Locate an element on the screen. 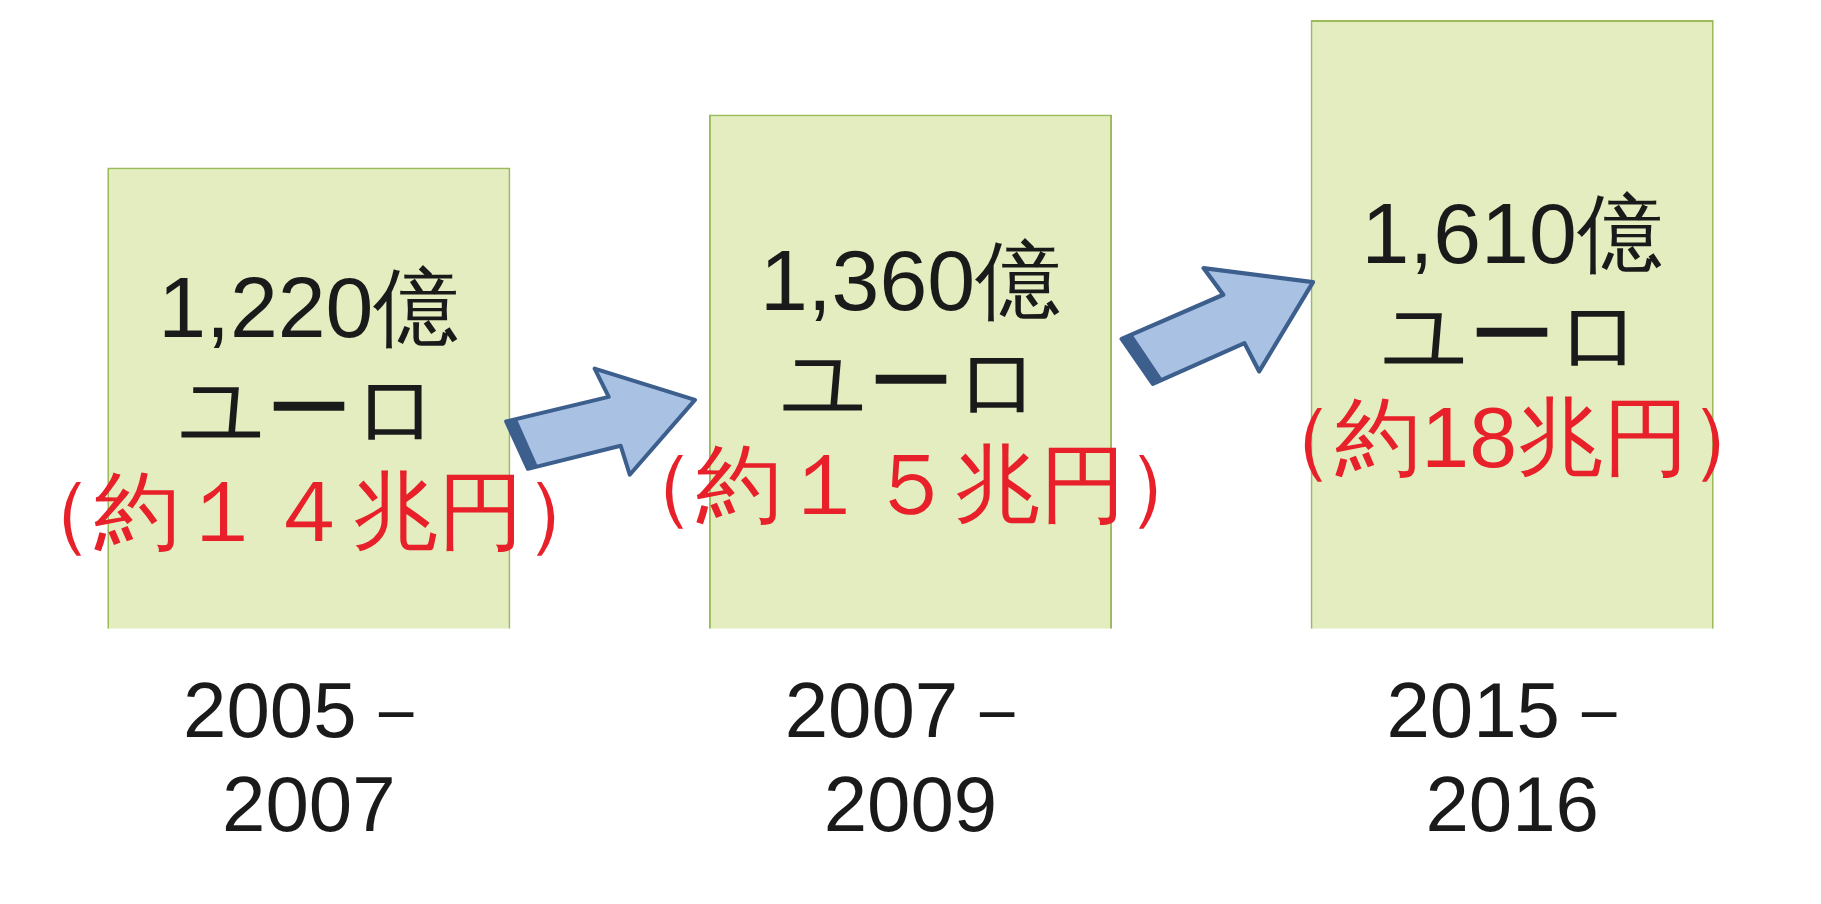 Image resolution: width=1821 pixels, height=904 pixels. annotation: （約１４兆円） is located at coordinates (308, 510).